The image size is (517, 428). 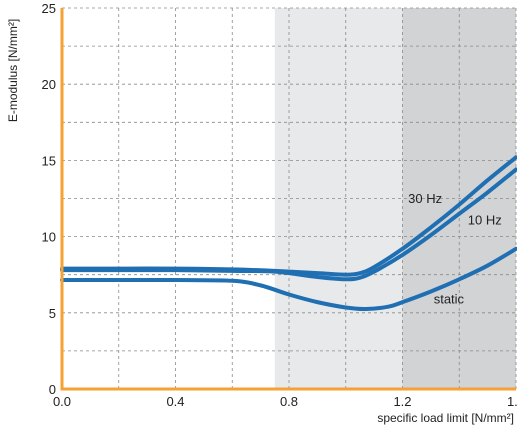 What do you see at coordinates (49, 237) in the screenshot?
I see `y-tick-label: 10` at bounding box center [49, 237].